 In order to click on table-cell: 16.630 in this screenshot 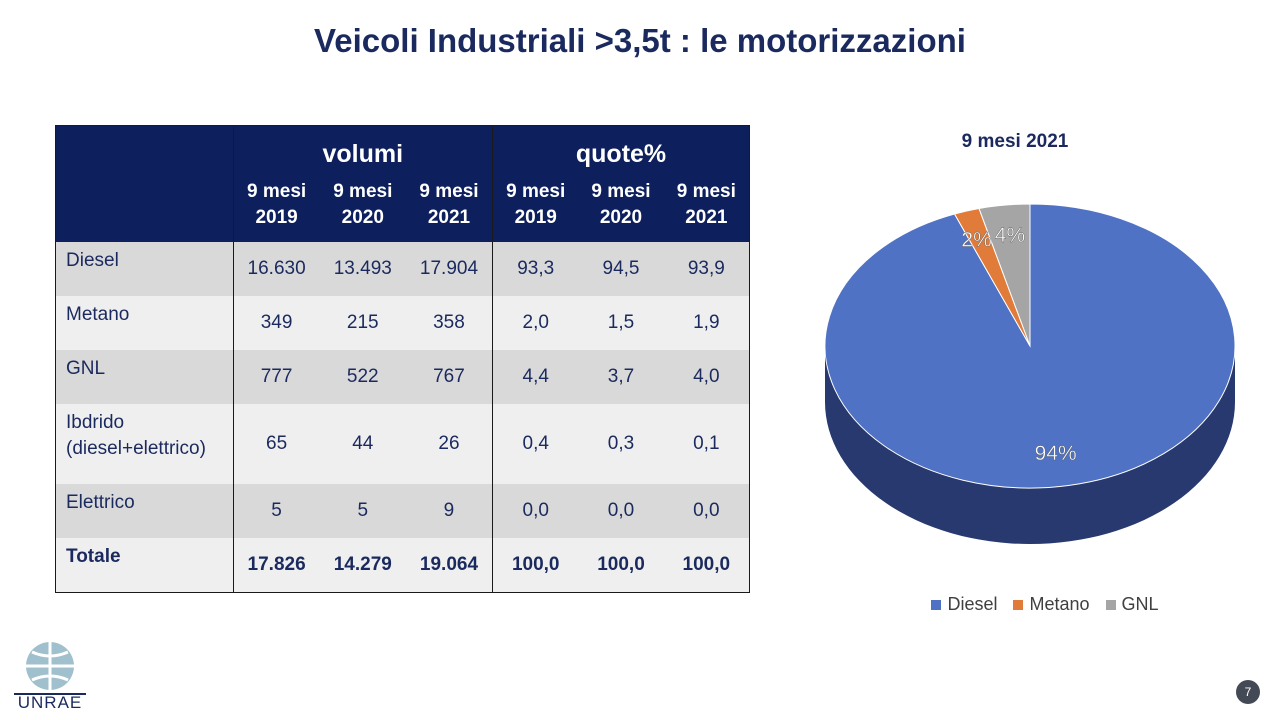, I will do `click(276, 269)`.